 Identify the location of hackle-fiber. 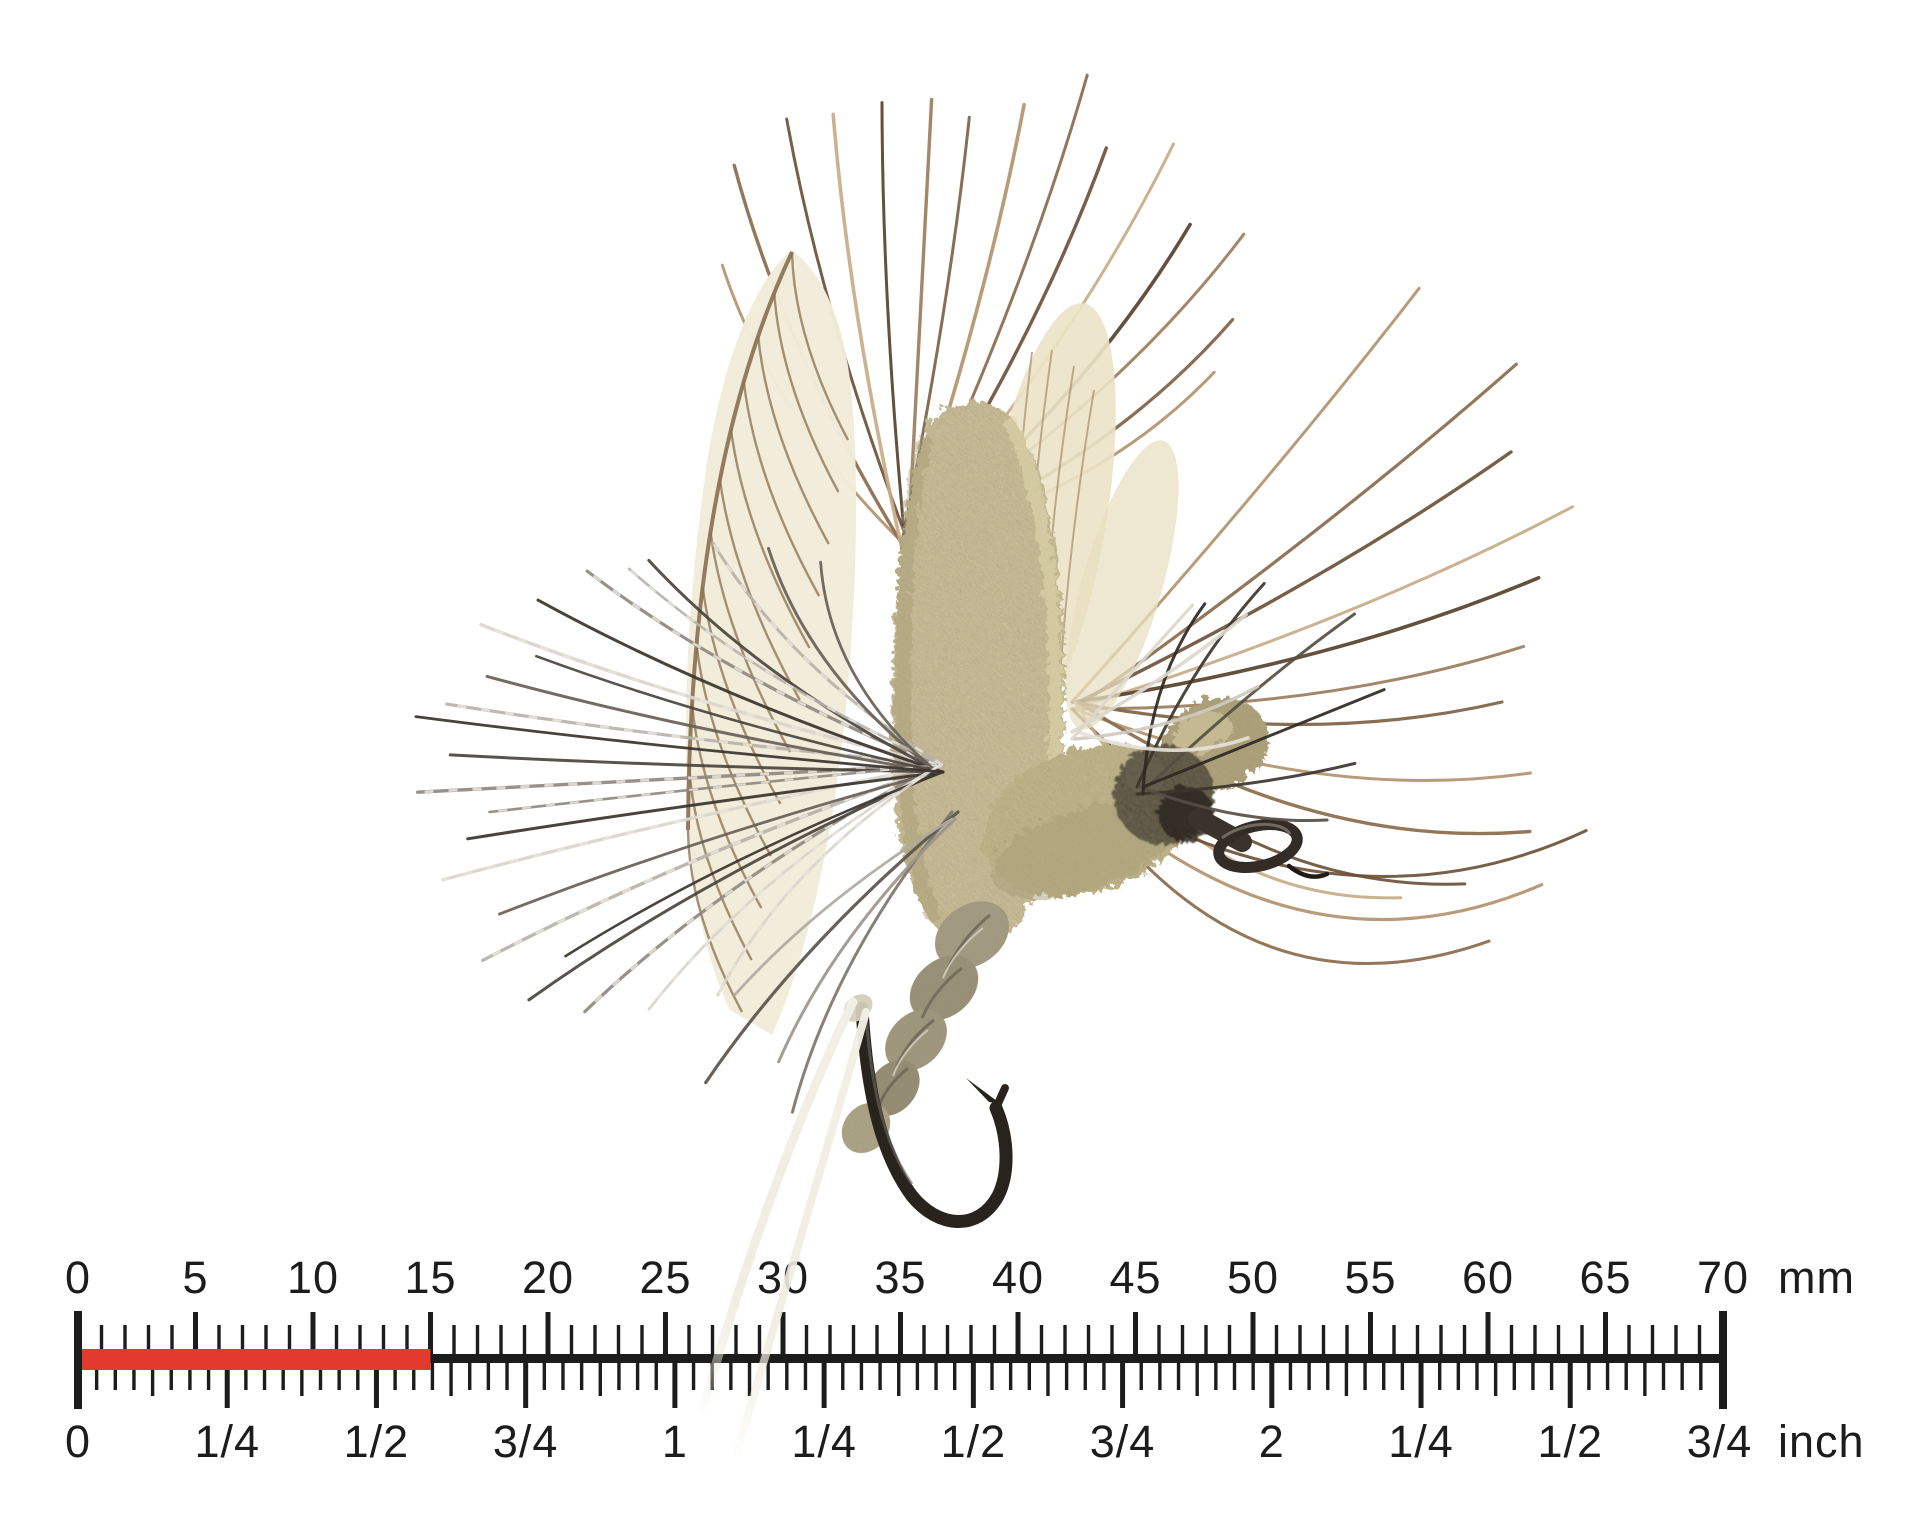
(843, 907).